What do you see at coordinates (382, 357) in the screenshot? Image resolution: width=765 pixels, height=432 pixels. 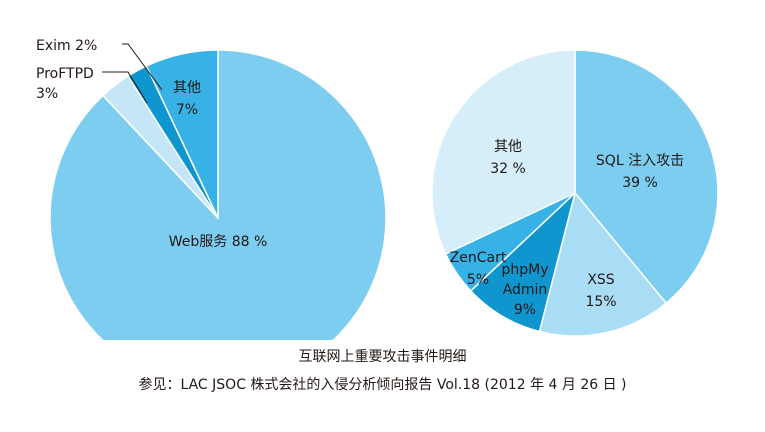 I see `figure-title: 互联网上重要攻击事件明细` at bounding box center [382, 357].